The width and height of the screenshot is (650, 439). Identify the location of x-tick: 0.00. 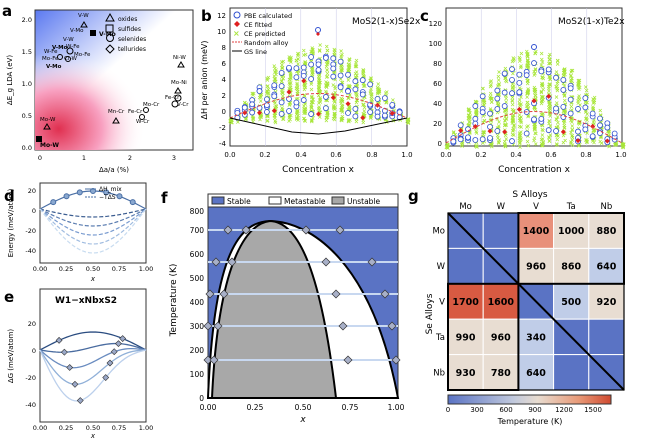
(40, 428).